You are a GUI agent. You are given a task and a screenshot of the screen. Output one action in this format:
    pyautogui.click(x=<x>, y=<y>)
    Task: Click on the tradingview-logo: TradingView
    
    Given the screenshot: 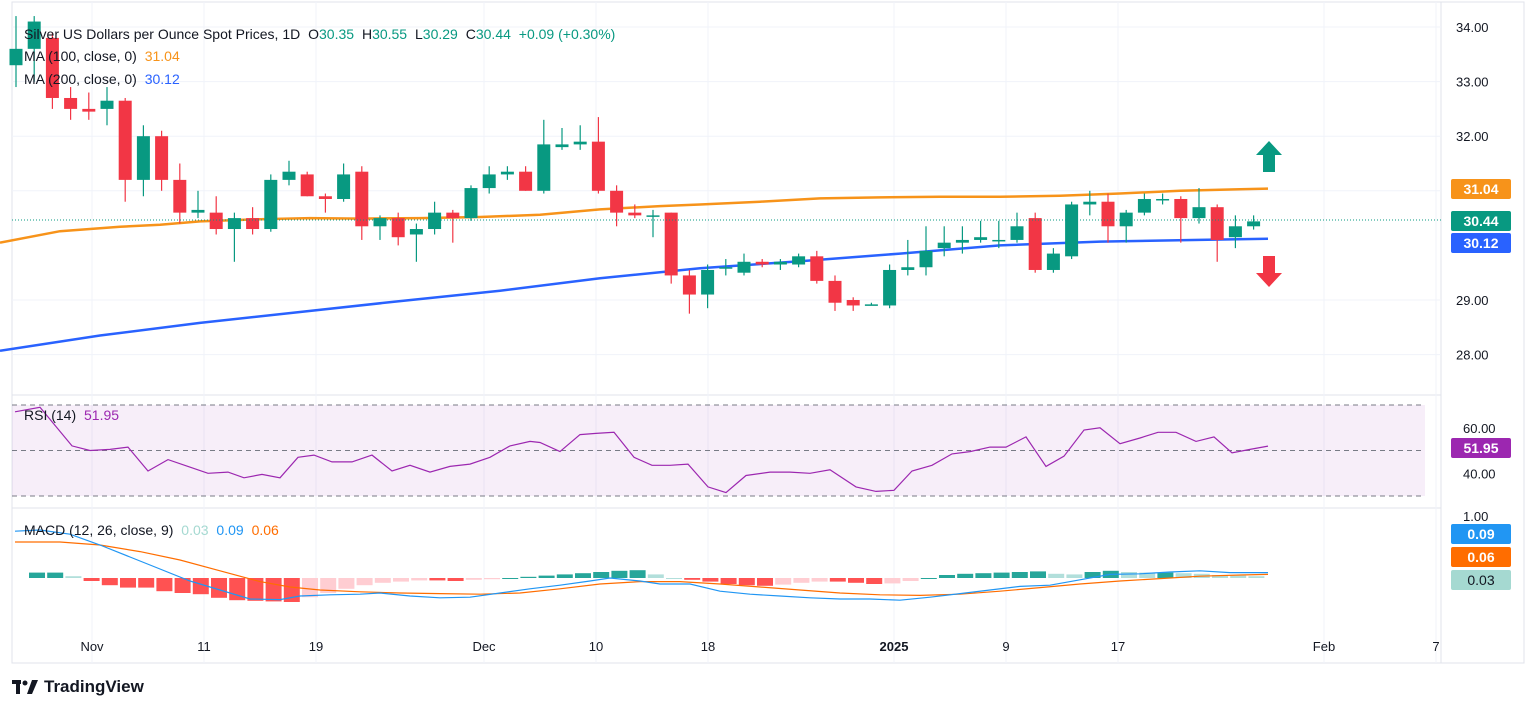 What is the action you would take?
    pyautogui.click(x=78, y=687)
    